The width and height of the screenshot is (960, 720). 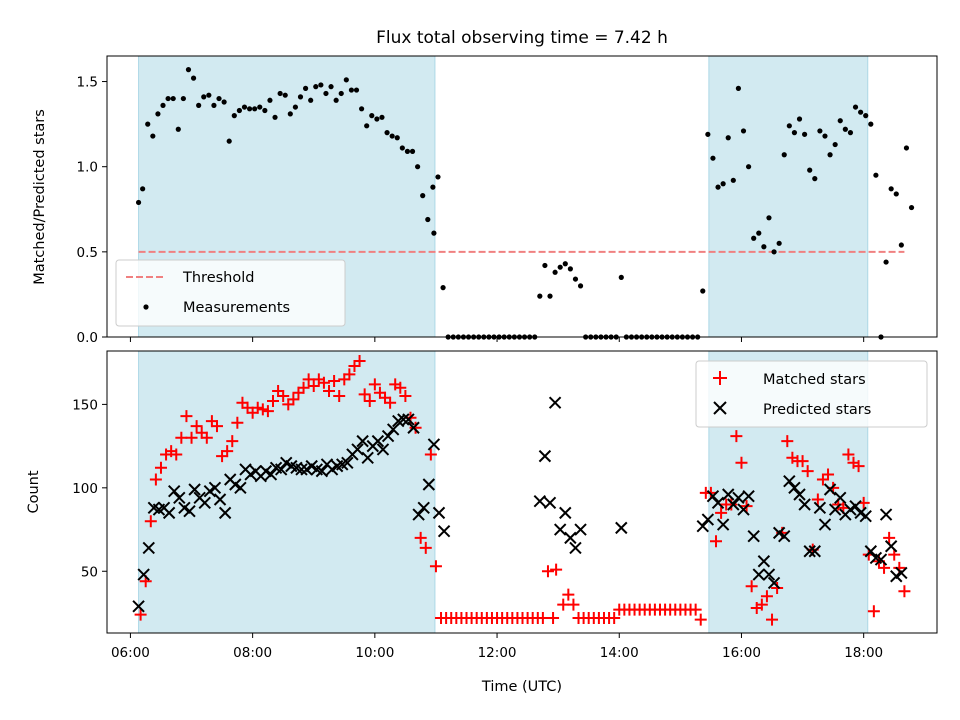 I want to click on threshold-legend-label: Threshold, so click(x=218, y=278).